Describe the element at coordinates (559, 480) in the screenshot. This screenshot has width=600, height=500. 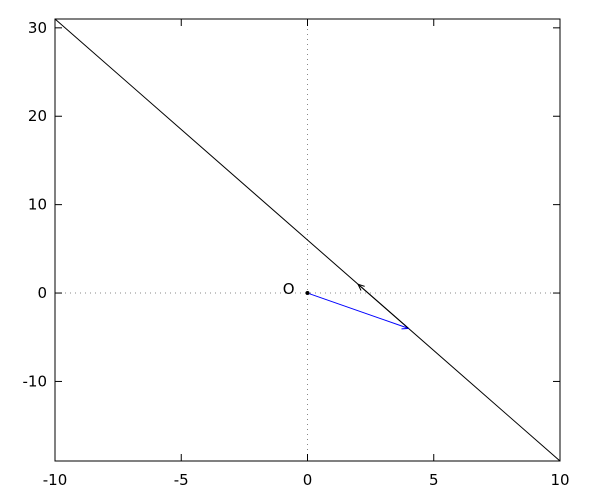
I see `x-tick-label: 10` at that location.